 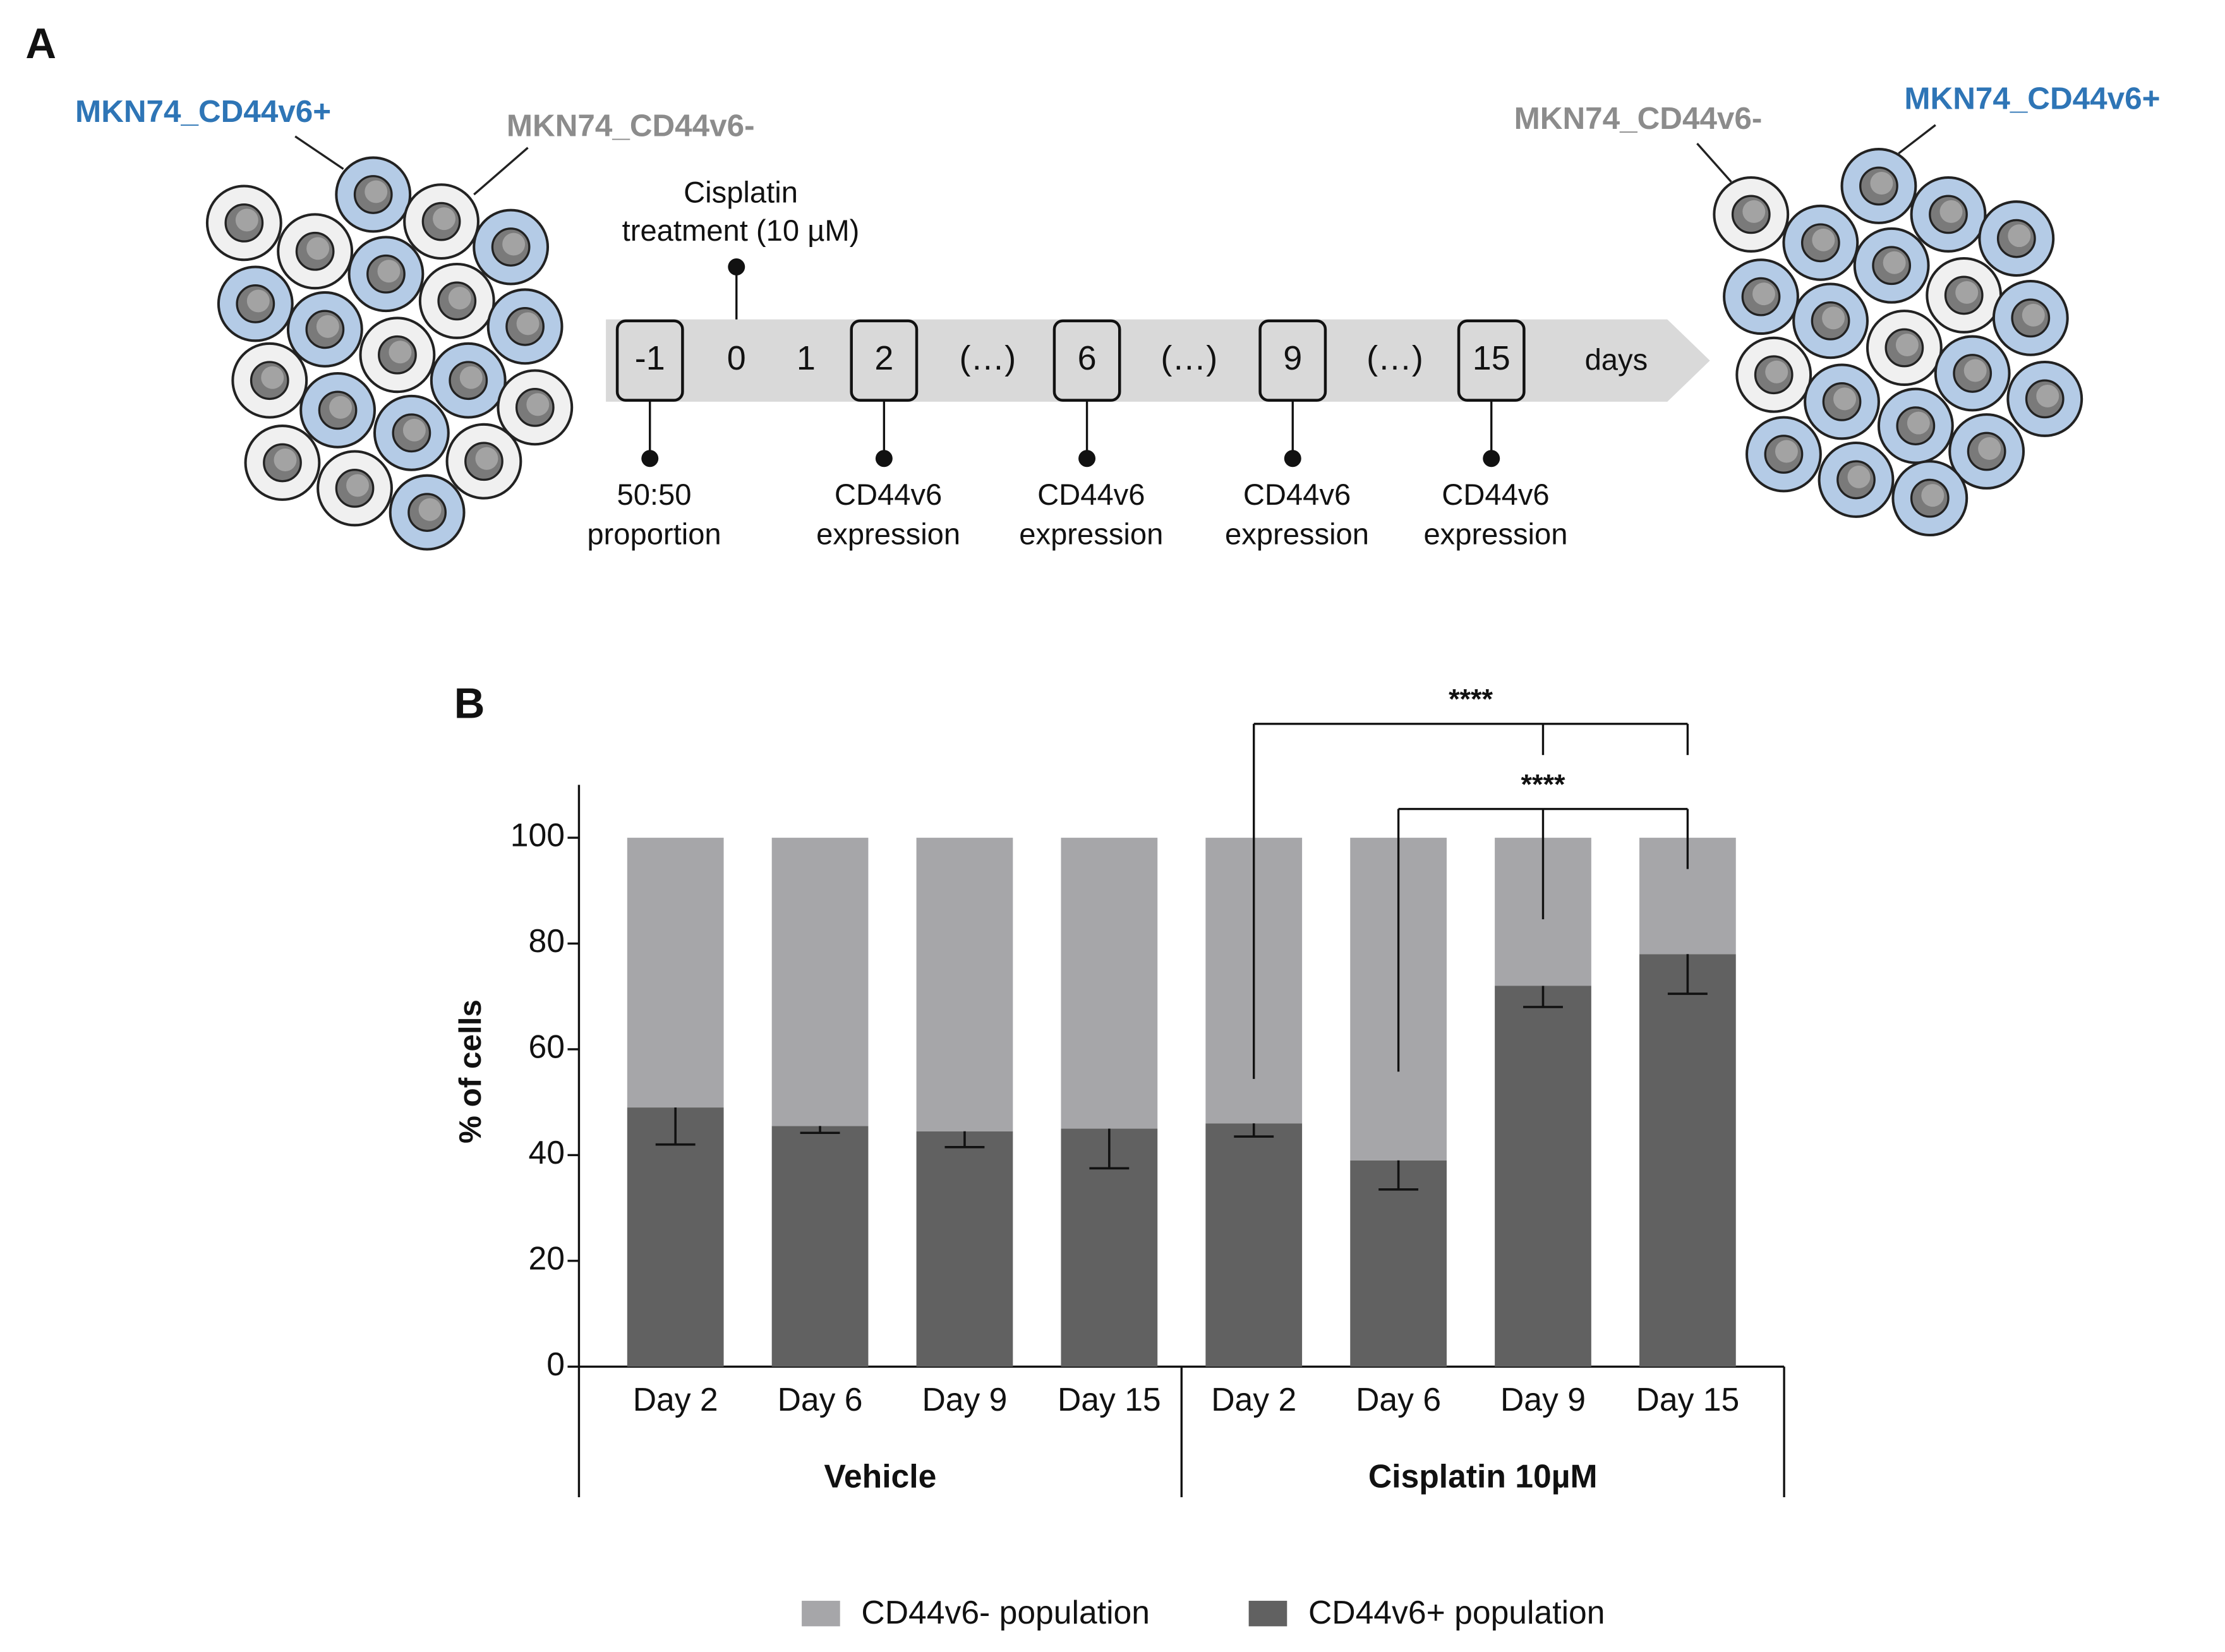 I want to click on day-label: 2, so click(x=883, y=358).